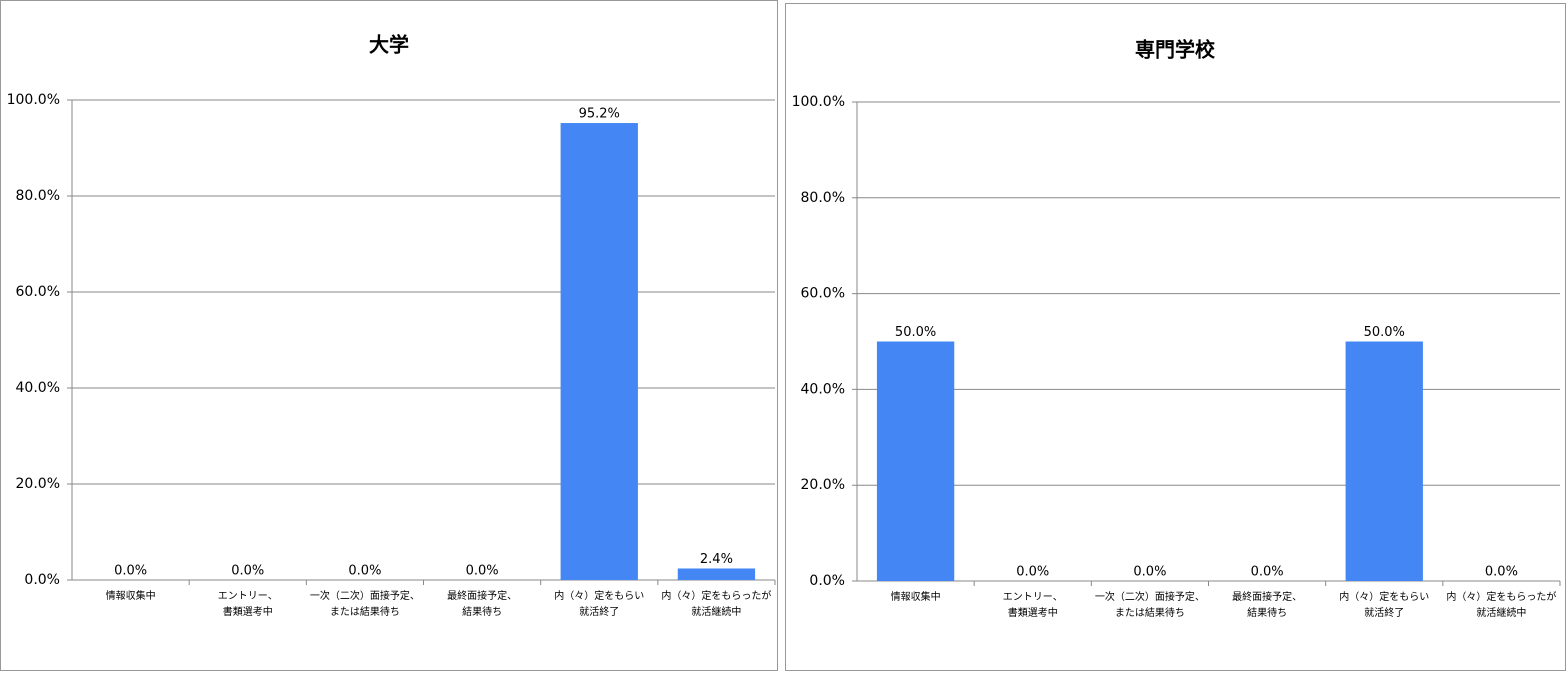 The image size is (1568, 674). Describe the element at coordinates (389, 45) in the screenshot. I see `chart-title: 大学` at that location.